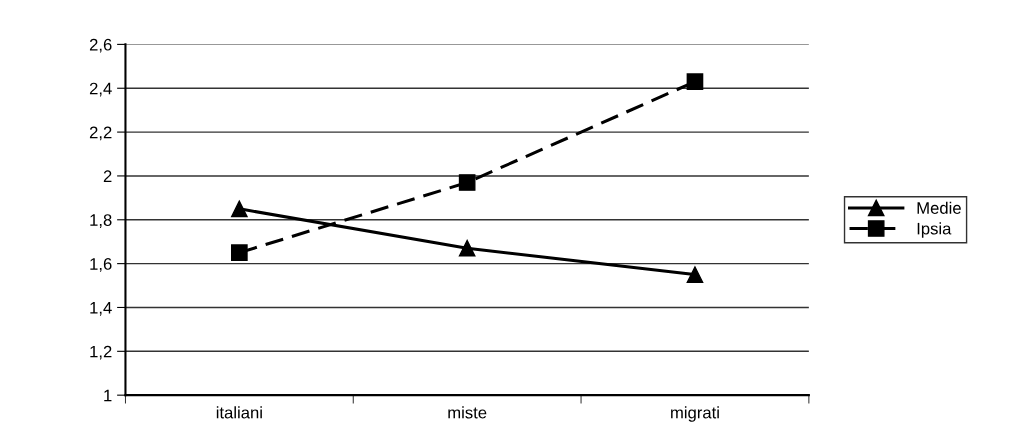 The width and height of the screenshot is (1020, 444). What do you see at coordinates (108, 395) in the screenshot?
I see `y-tick-label: 1` at bounding box center [108, 395].